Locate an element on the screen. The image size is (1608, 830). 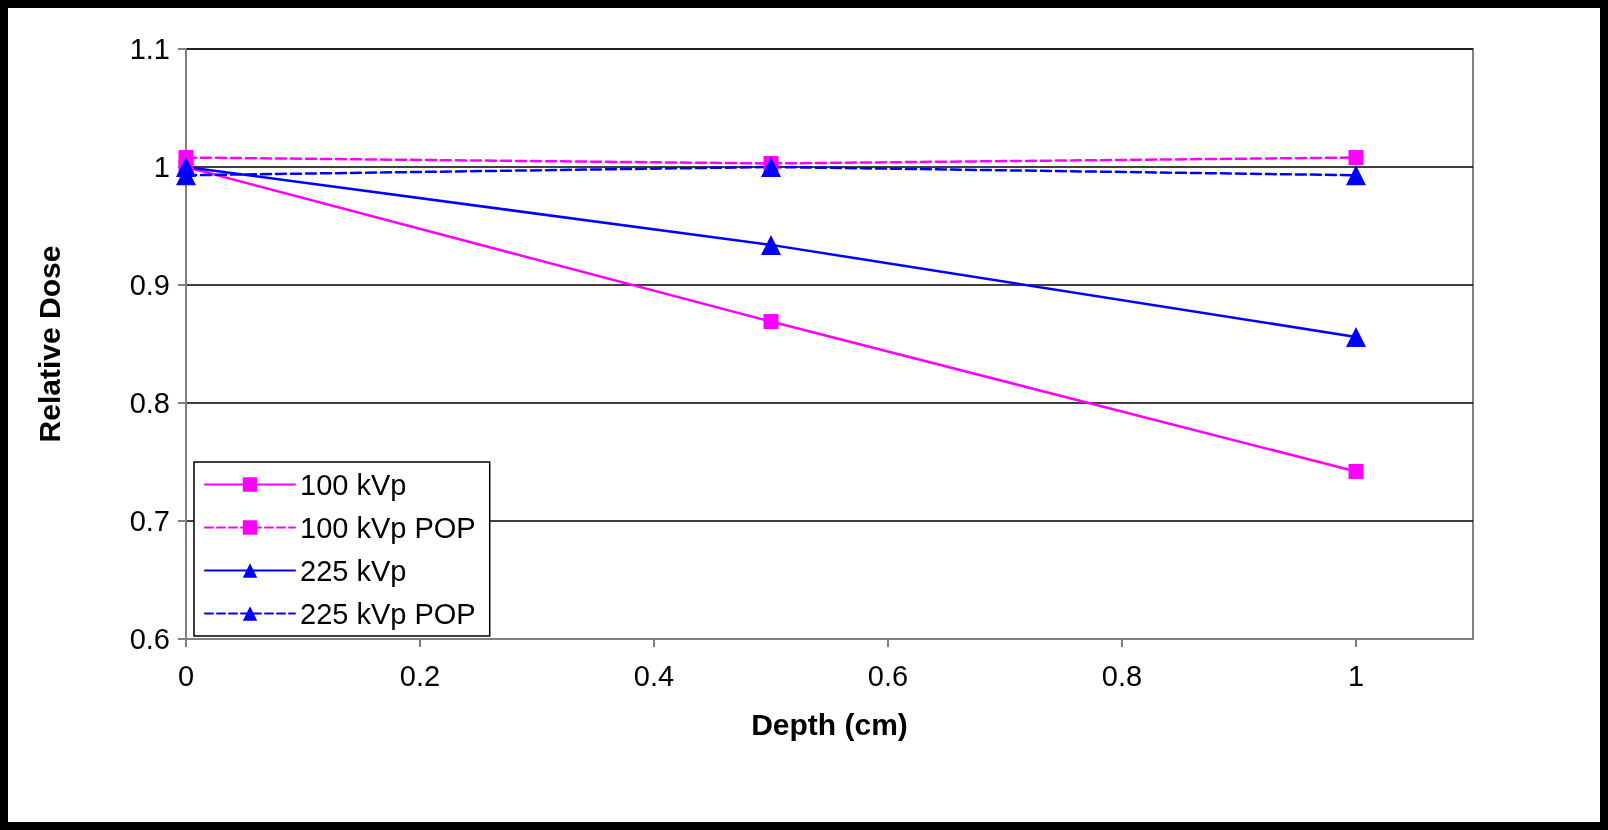
legend-label: 225 kVp is located at coordinates (353, 570).